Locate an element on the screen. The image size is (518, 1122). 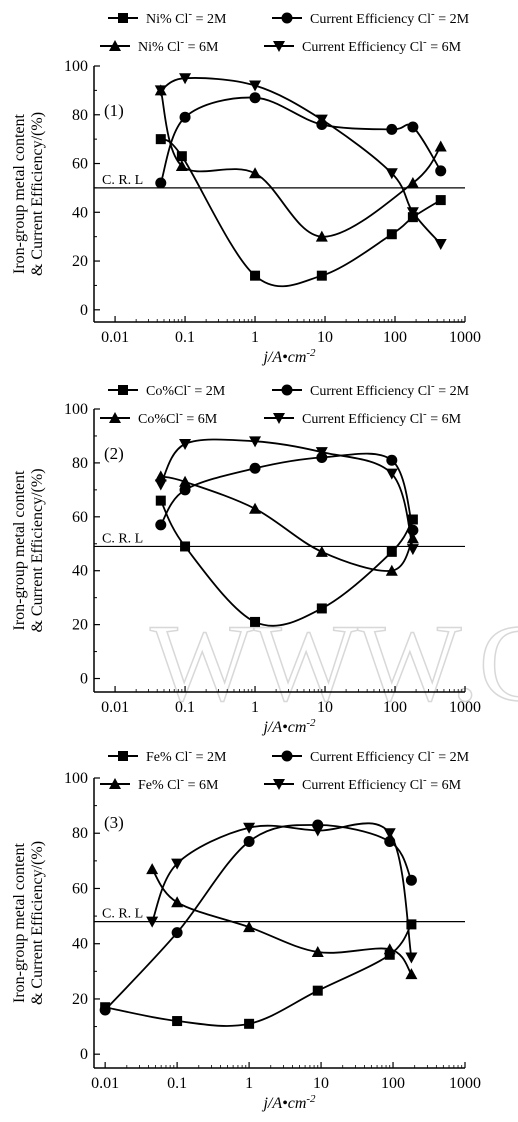
legend-entry: Ni% Cl- = 6M is located at coordinates (159, 45).